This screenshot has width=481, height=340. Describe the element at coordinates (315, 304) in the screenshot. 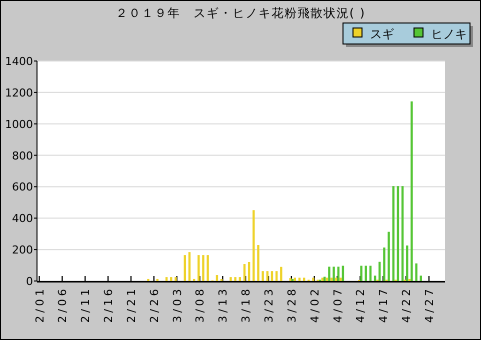

I see `x-tick-label: 4/02` at that location.